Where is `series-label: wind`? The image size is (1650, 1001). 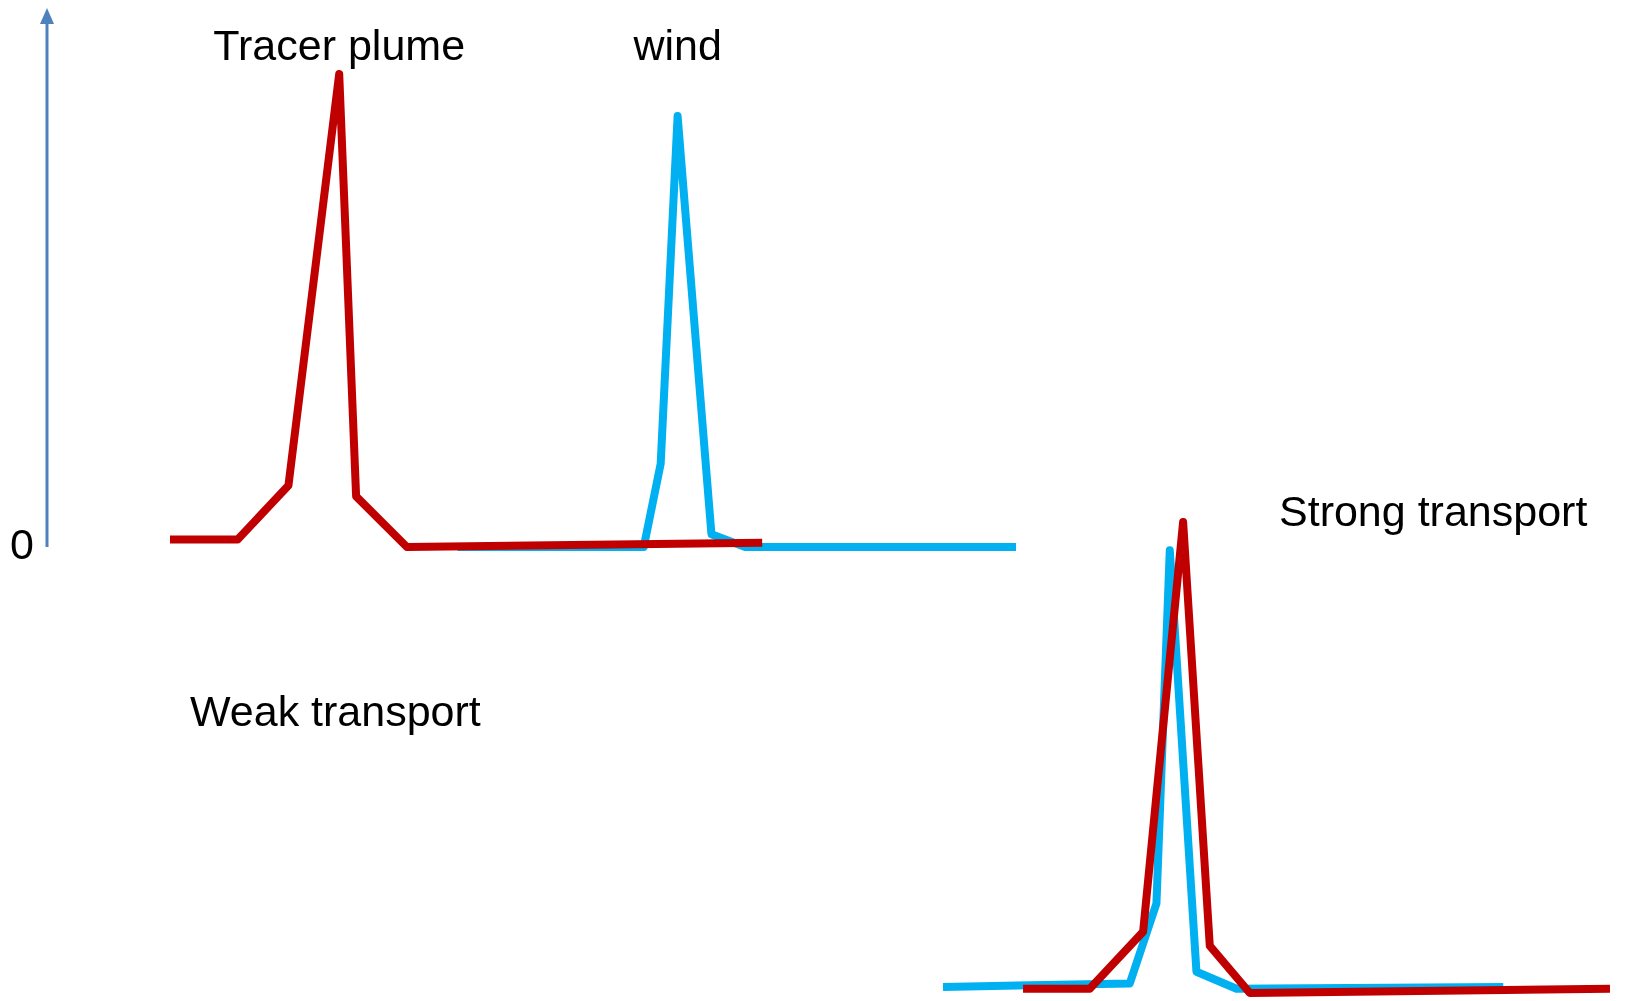 series-label: wind is located at coordinates (677, 44).